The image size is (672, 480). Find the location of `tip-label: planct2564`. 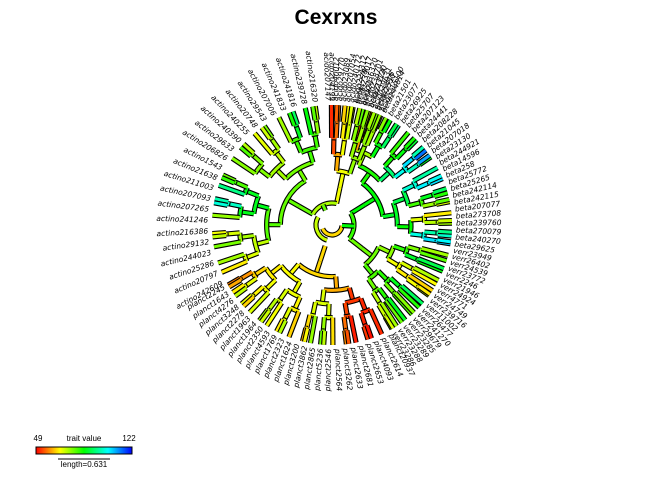

tip-label: planct2564 is located at coordinates (338, 370).